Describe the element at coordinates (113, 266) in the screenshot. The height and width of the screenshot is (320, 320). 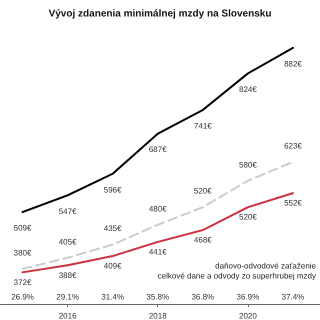
I see `data-label: 409€` at that location.